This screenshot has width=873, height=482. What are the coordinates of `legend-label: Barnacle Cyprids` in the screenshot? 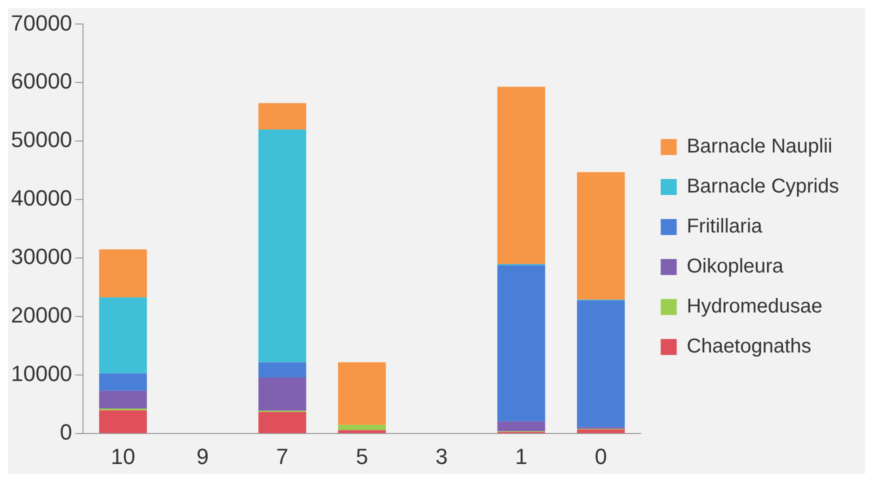 It's located at (763, 187).